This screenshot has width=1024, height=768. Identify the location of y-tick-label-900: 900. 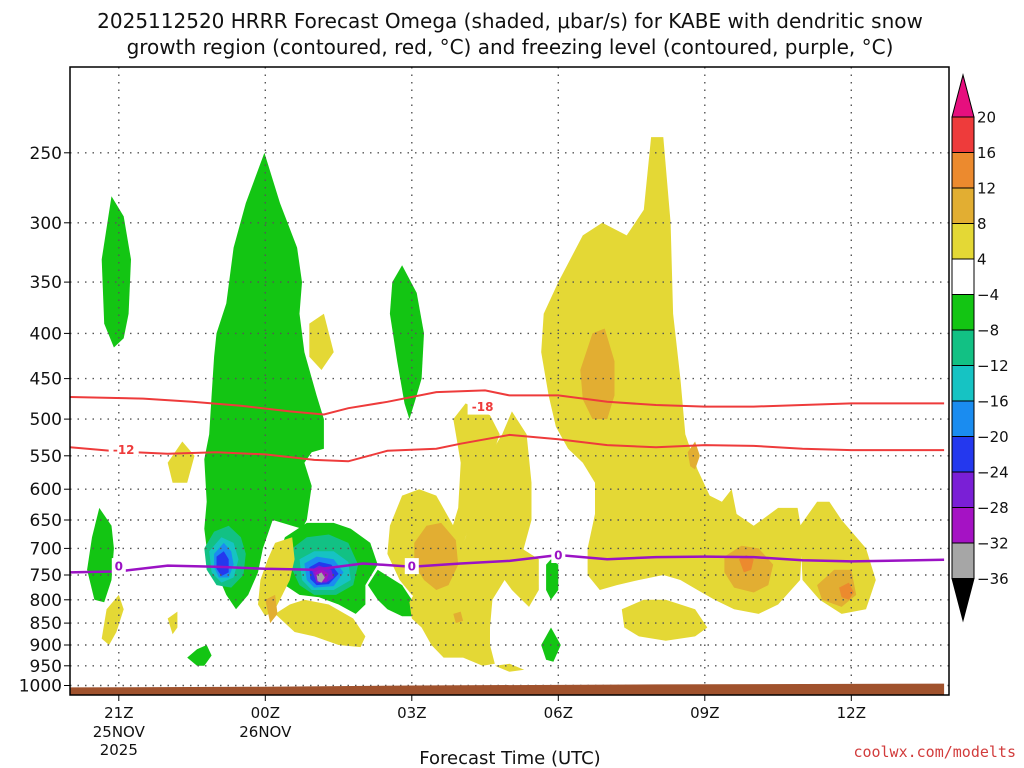
(46, 646).